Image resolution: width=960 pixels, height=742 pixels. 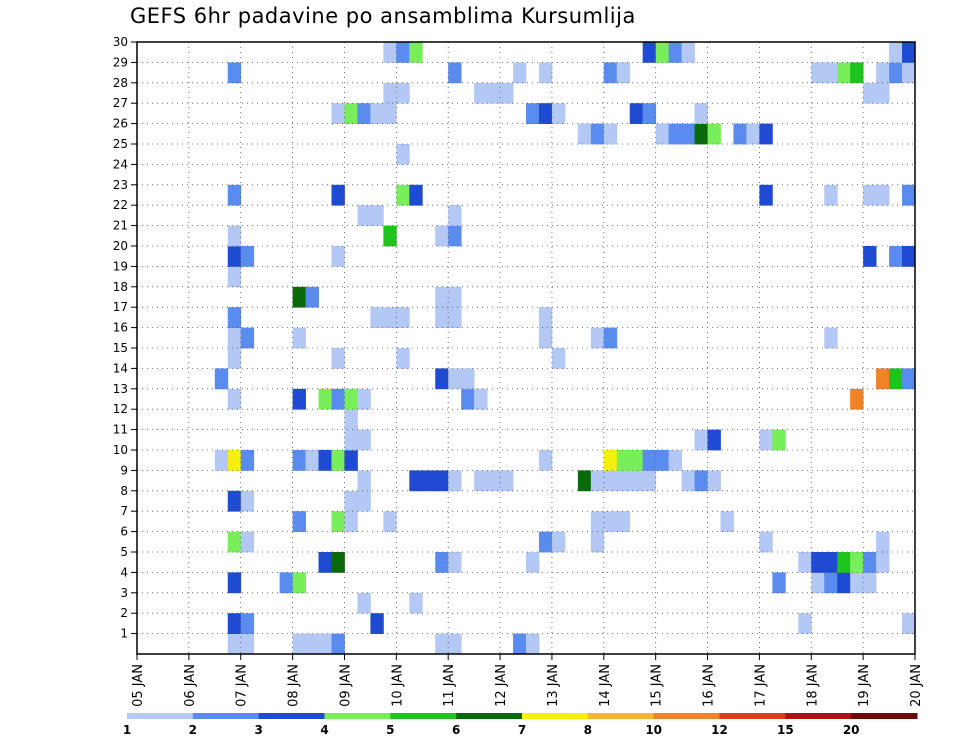 What do you see at coordinates (120, 205) in the screenshot?
I see `y-tick-label: 22` at bounding box center [120, 205].